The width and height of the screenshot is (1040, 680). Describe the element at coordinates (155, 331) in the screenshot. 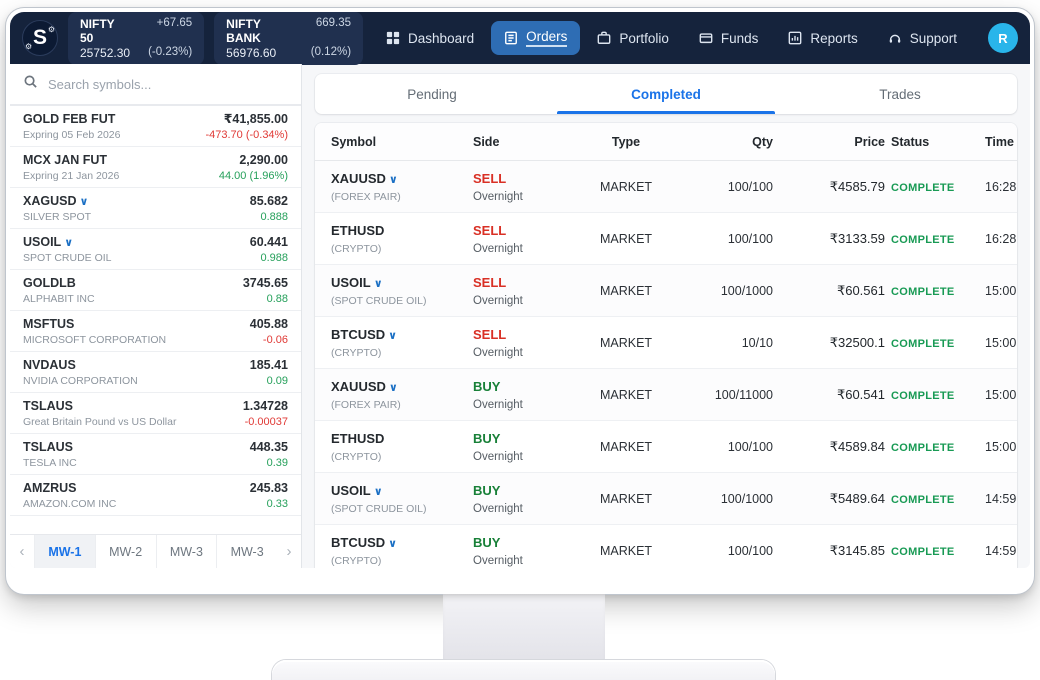

I see `watchlist-item-msftus: MSFTUS MICROSOFT CORPORATION 405.88 -0.06` at that location.